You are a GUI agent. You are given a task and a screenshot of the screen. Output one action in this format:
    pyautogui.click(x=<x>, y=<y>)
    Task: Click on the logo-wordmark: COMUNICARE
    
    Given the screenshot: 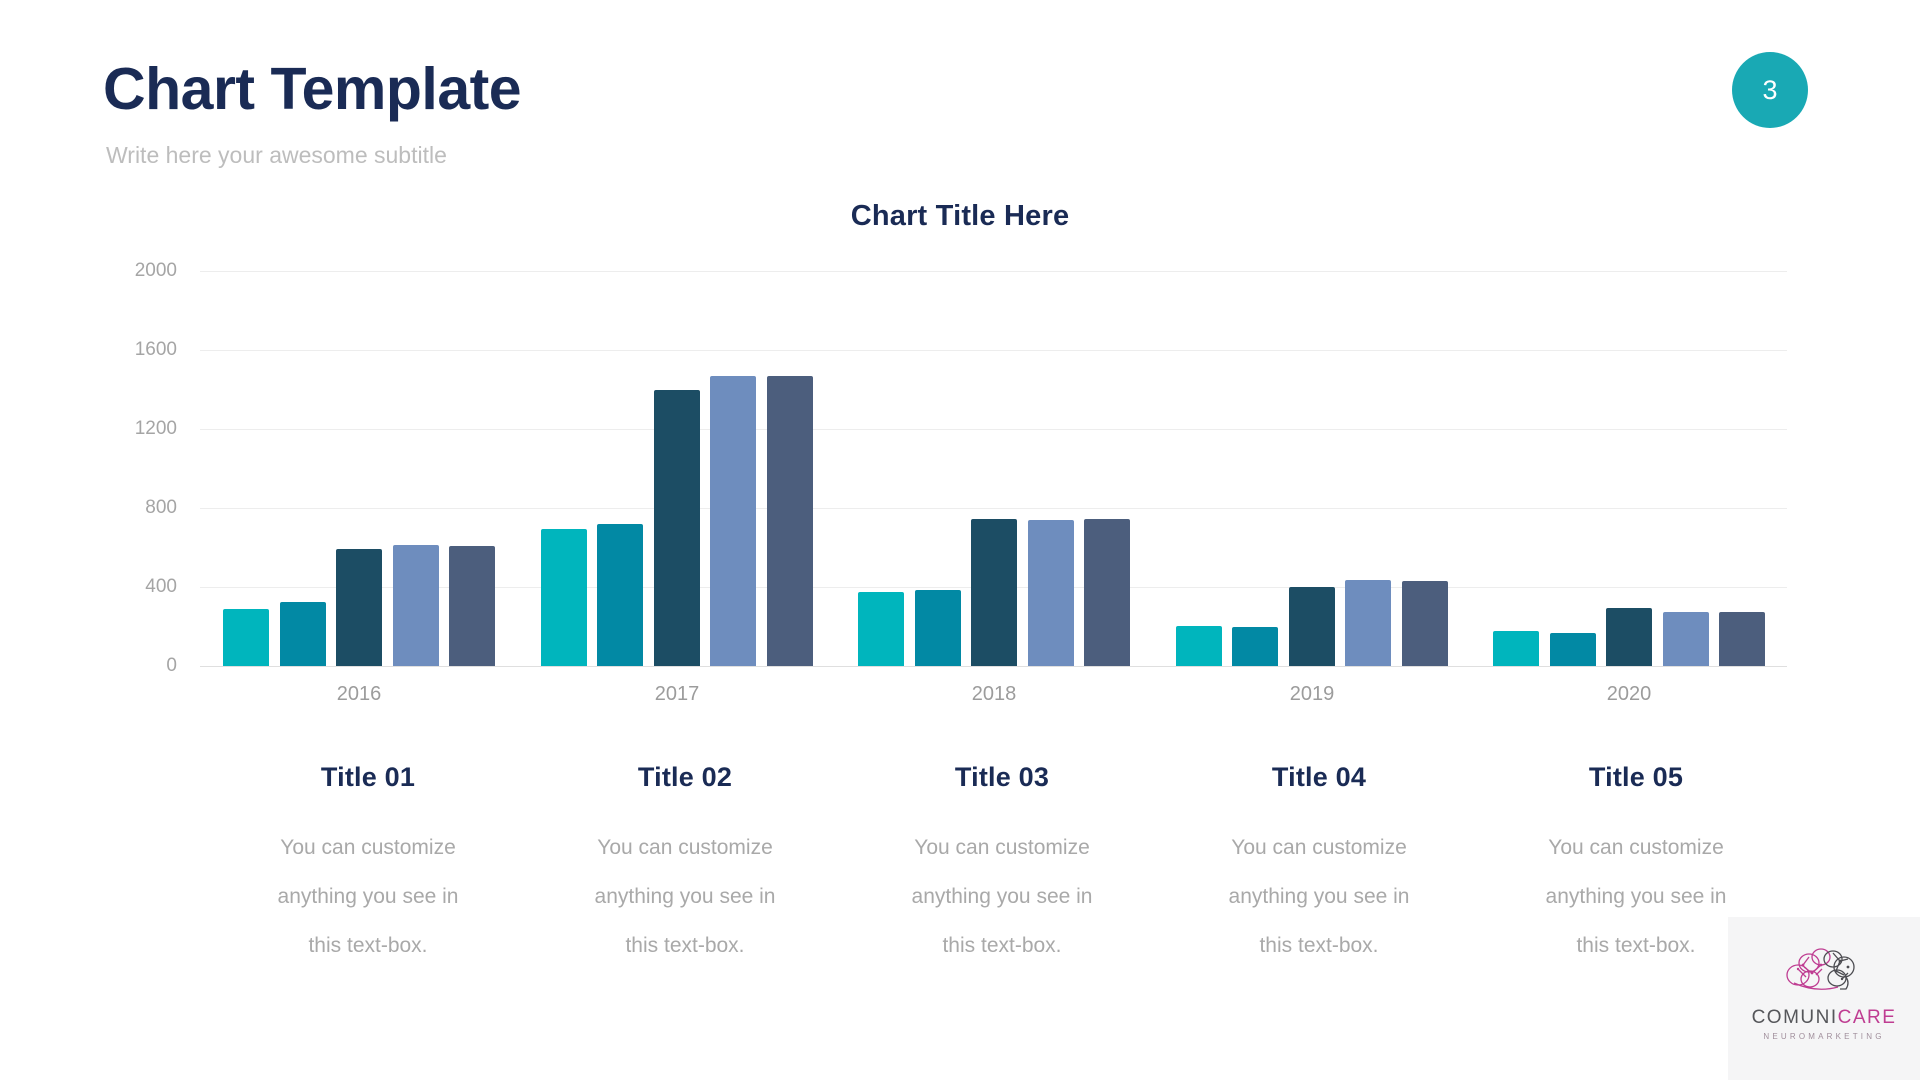 What is the action you would take?
    pyautogui.click(x=1824, y=1017)
    